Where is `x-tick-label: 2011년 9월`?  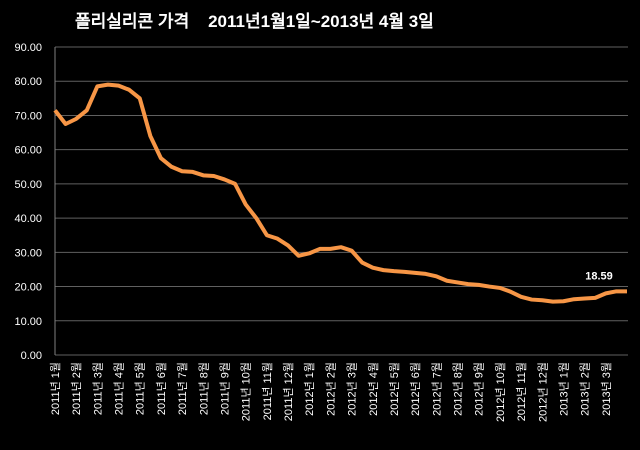 x-tick-label: 2011년 9월 is located at coordinates (224, 388).